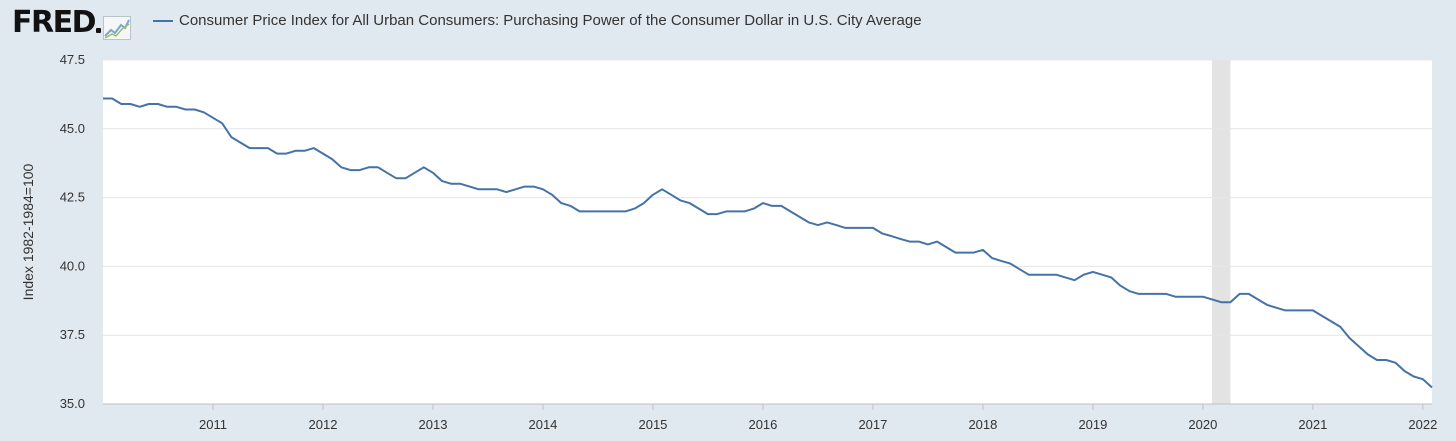 Image resolution: width=1456 pixels, height=441 pixels. I want to click on y-tick-label: 35.0, so click(72, 403).